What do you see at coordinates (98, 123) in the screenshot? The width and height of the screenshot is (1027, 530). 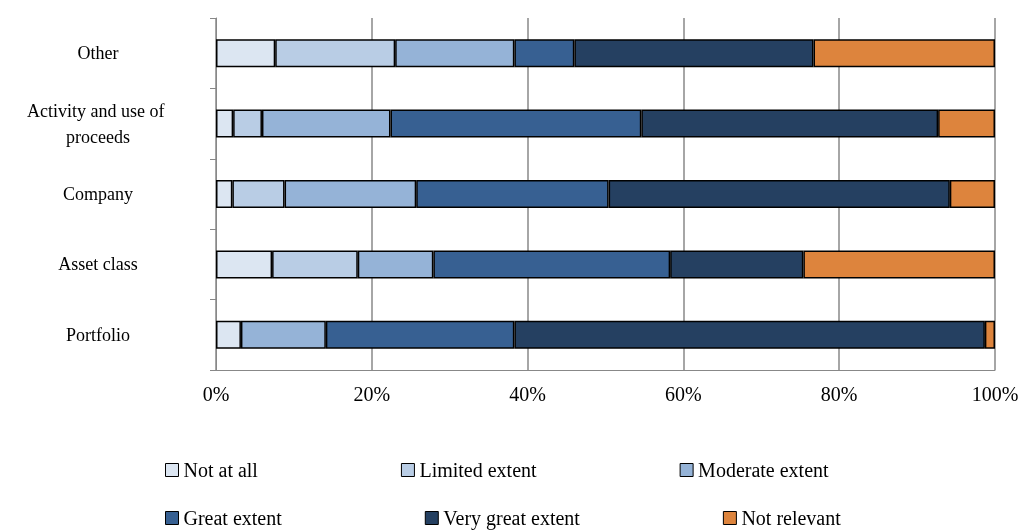 I see `y-tick-label: Activity and use of proceeds` at bounding box center [98, 123].